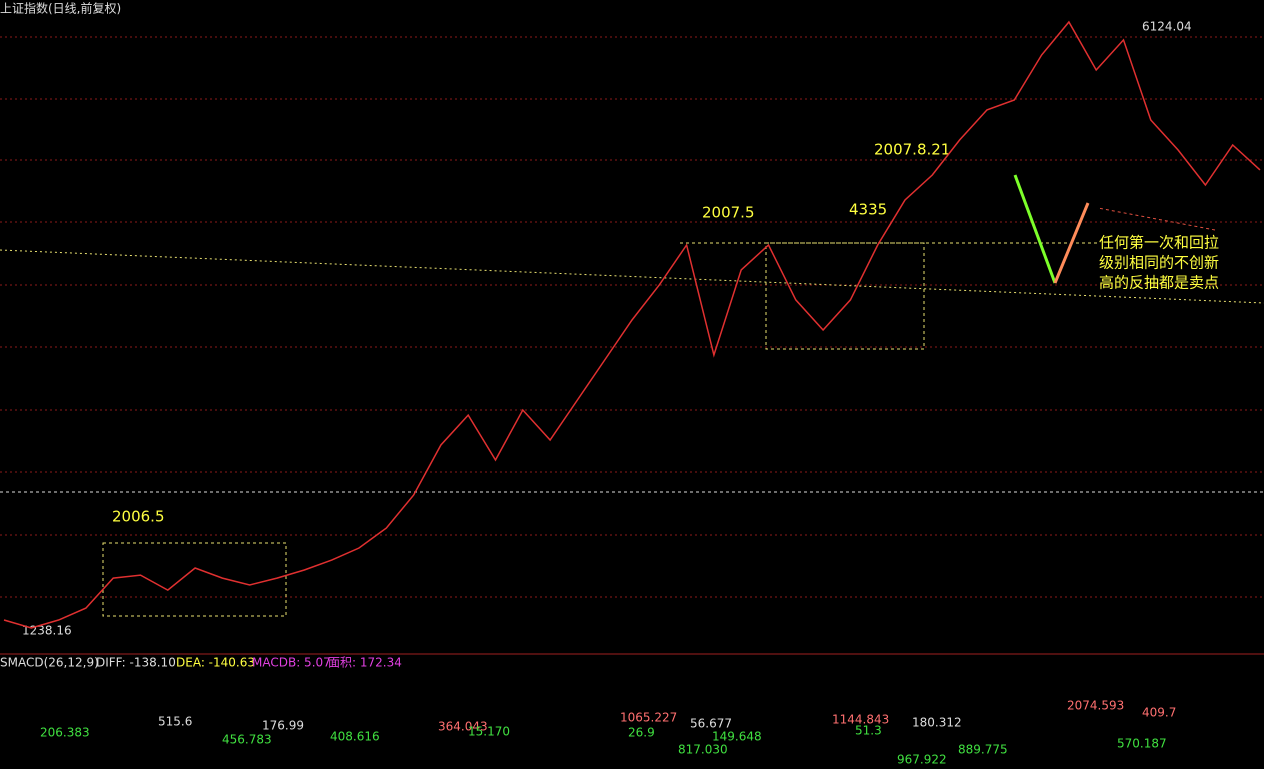 This screenshot has width=1264, height=769. I want to click on macd-area: 面积: 172.34, so click(365, 663).